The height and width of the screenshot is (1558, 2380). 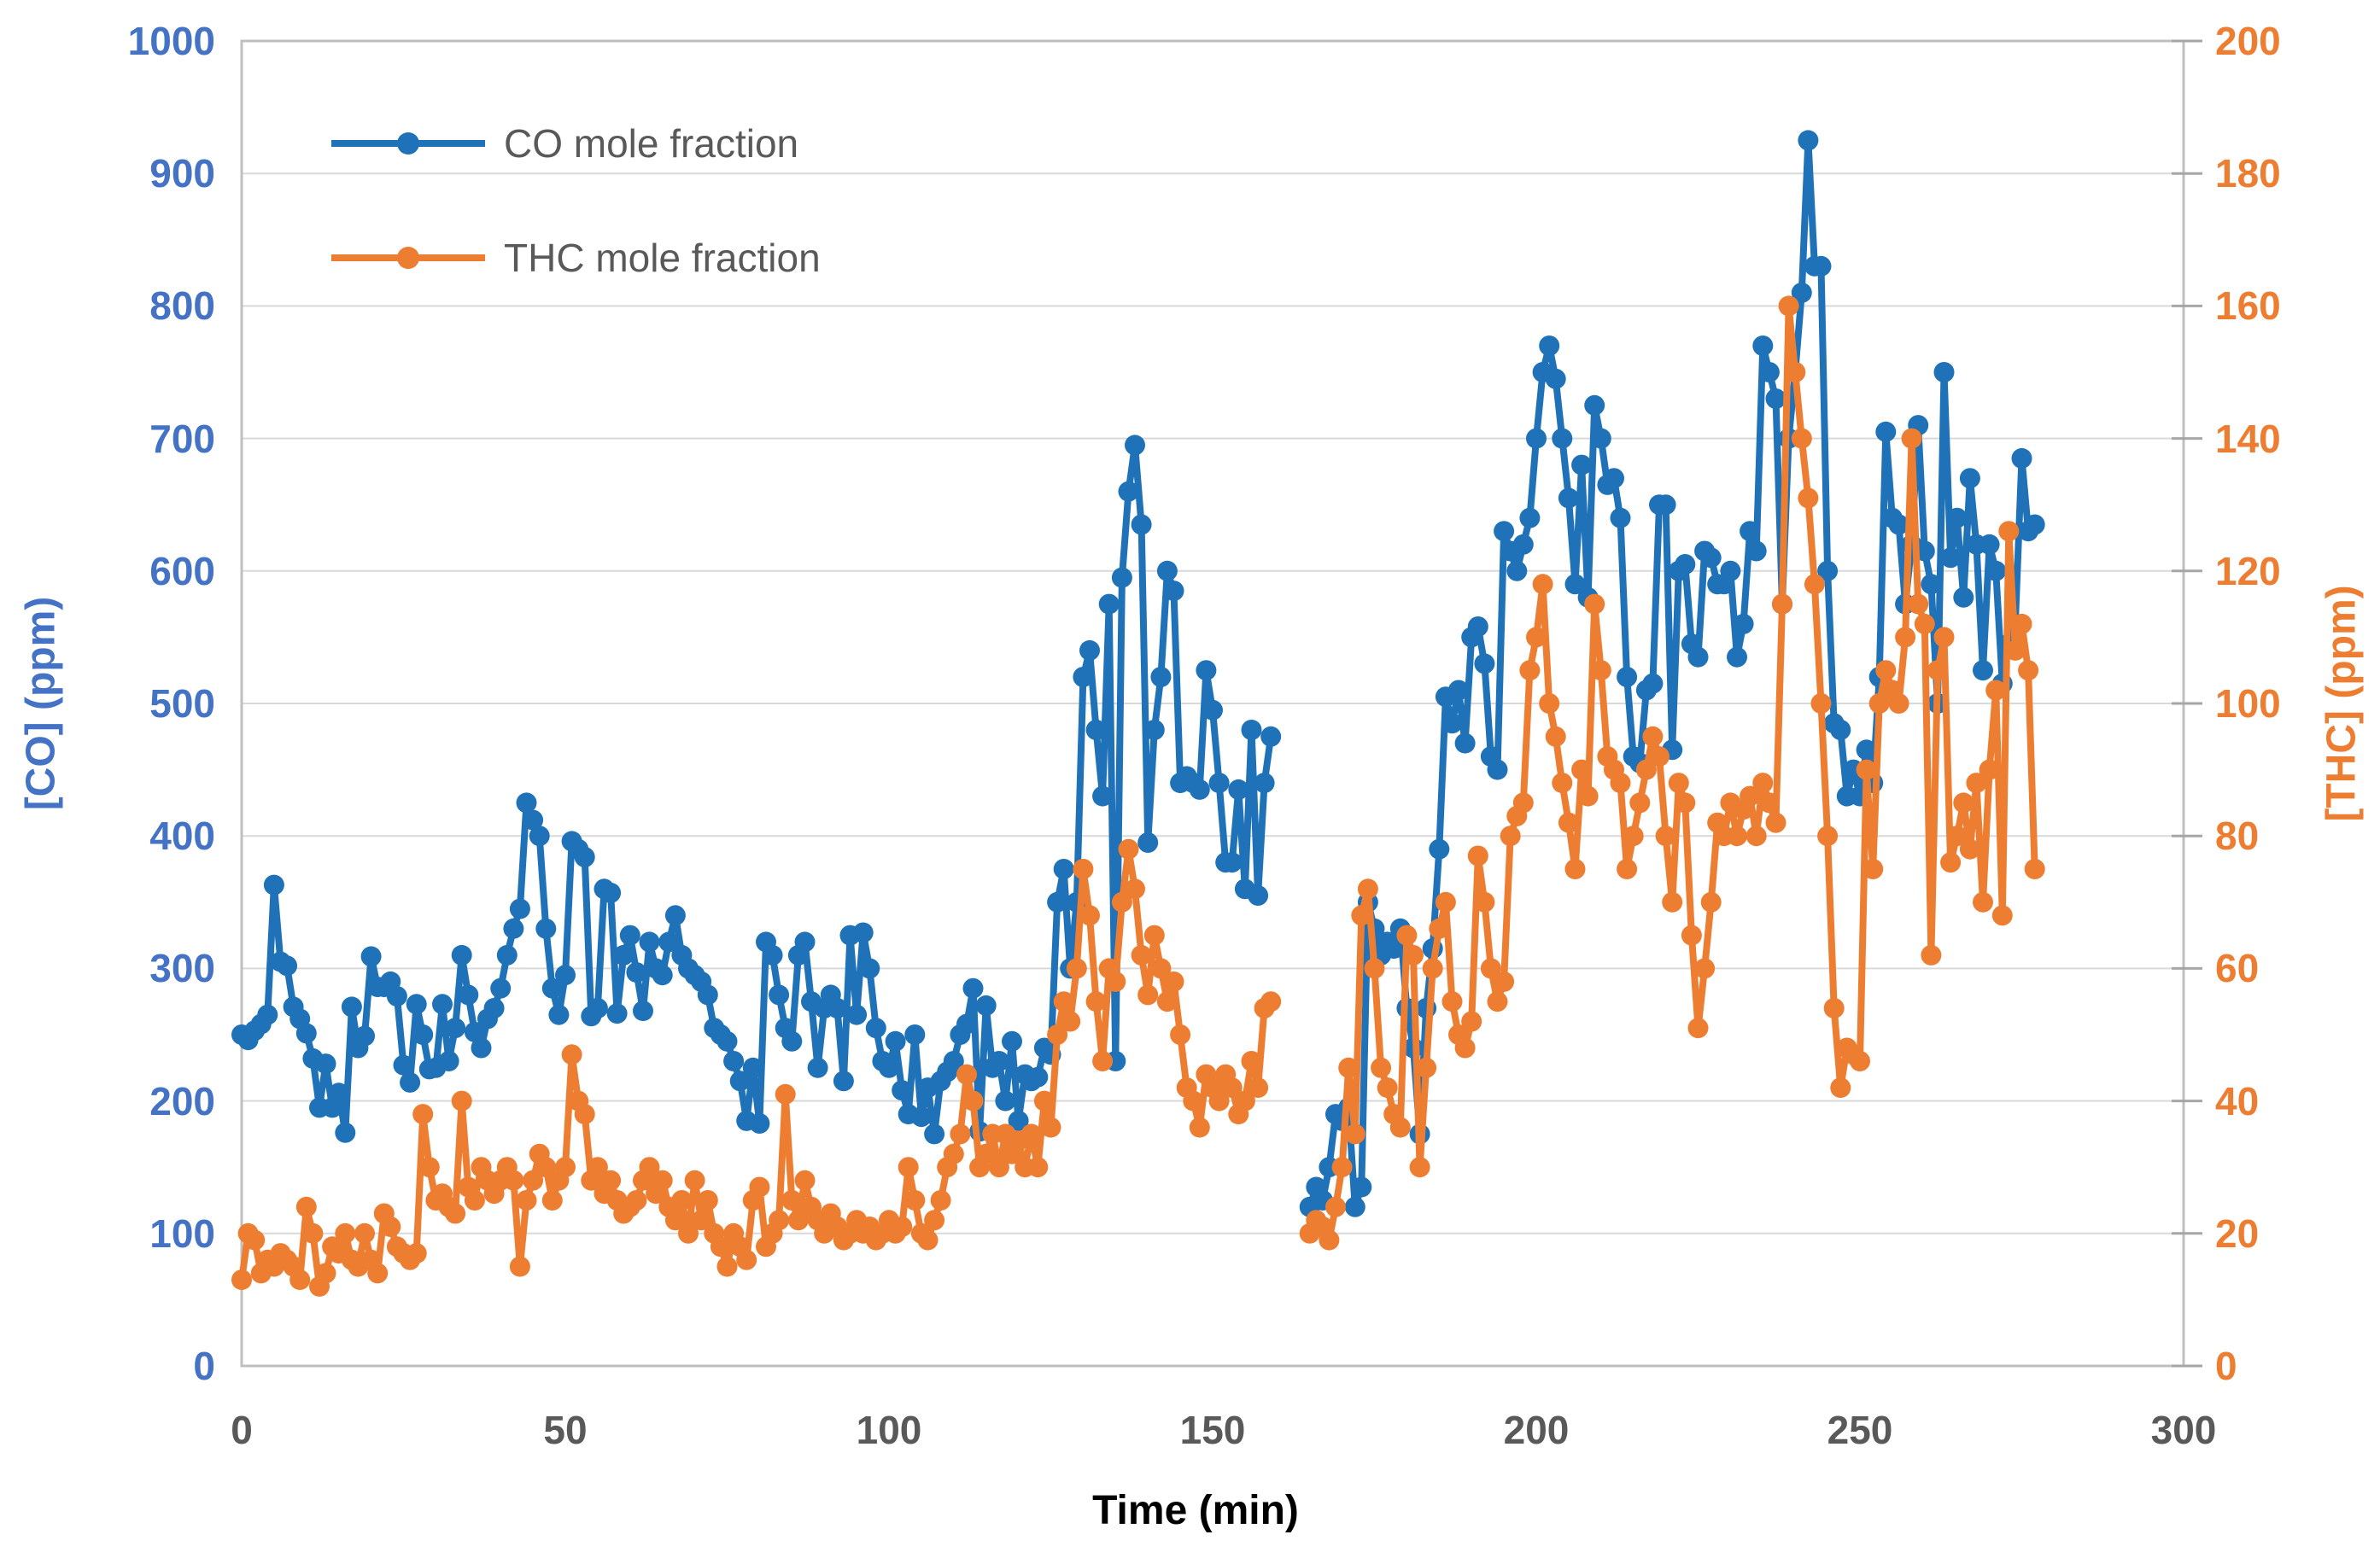 What do you see at coordinates (2248, 570) in the screenshot?
I see `right-axis-tick-label: 120` at bounding box center [2248, 570].